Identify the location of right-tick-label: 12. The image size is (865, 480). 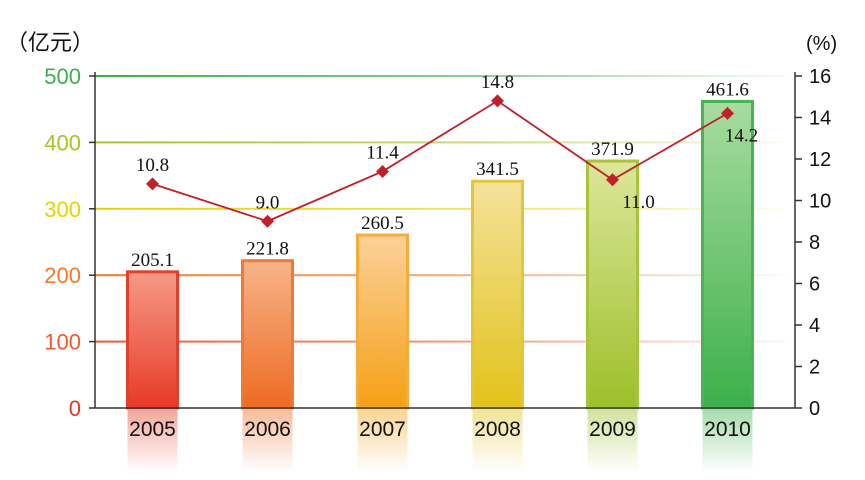
(820, 160).